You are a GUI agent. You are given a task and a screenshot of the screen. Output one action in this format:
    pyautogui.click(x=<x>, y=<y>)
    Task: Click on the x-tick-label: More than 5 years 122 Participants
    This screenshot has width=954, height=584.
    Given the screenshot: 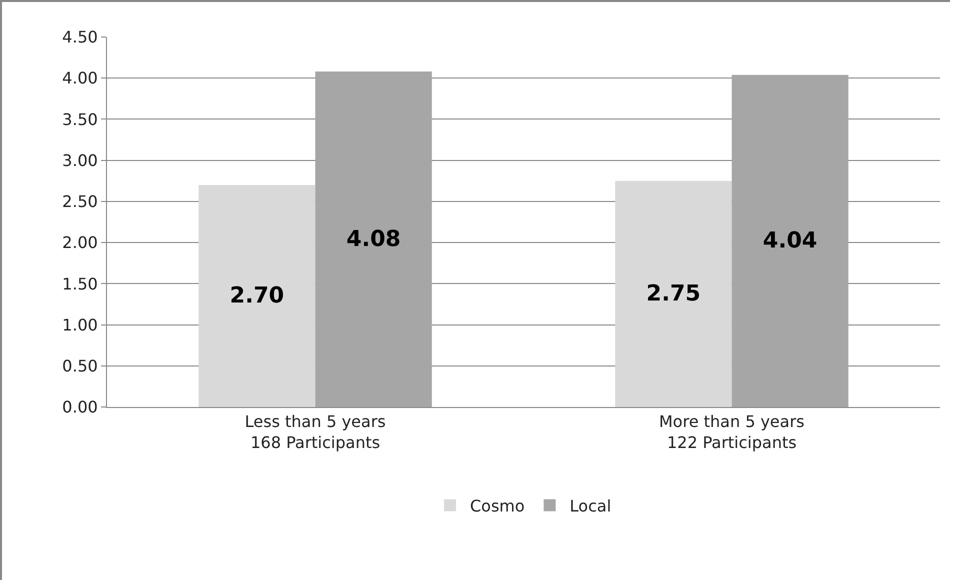 What is the action you would take?
    pyautogui.click(x=731, y=432)
    